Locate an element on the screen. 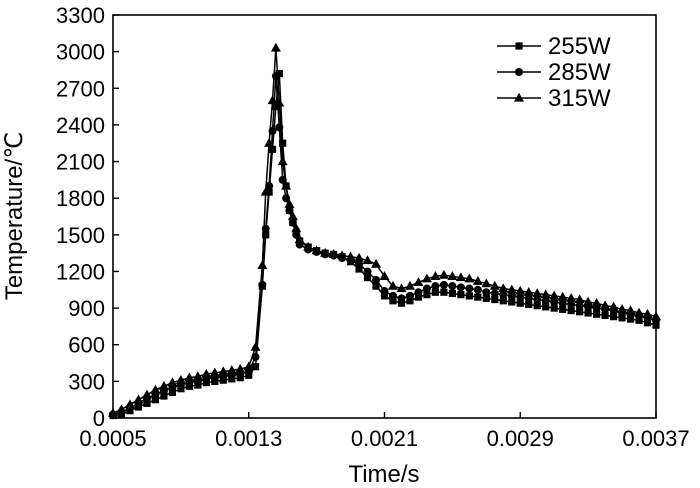 This screenshot has height=488, width=700. y-tick-label: 300 is located at coordinates (86, 381).